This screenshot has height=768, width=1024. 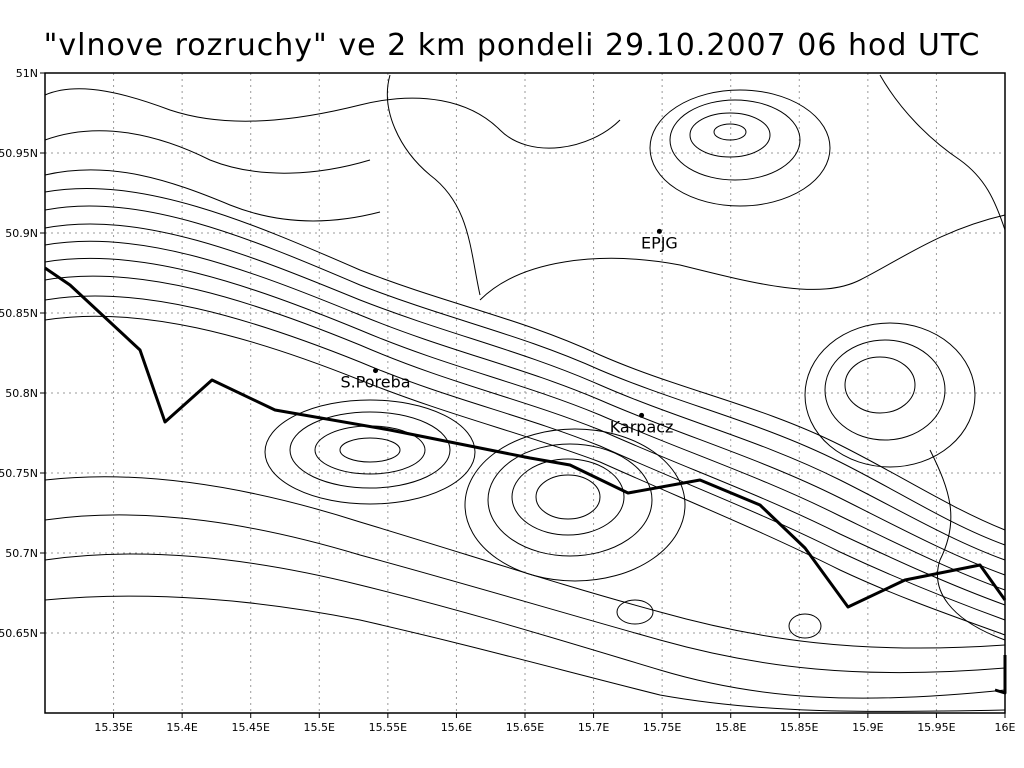 I want to click on x-tick-label: 15.65E, so click(x=525, y=727).